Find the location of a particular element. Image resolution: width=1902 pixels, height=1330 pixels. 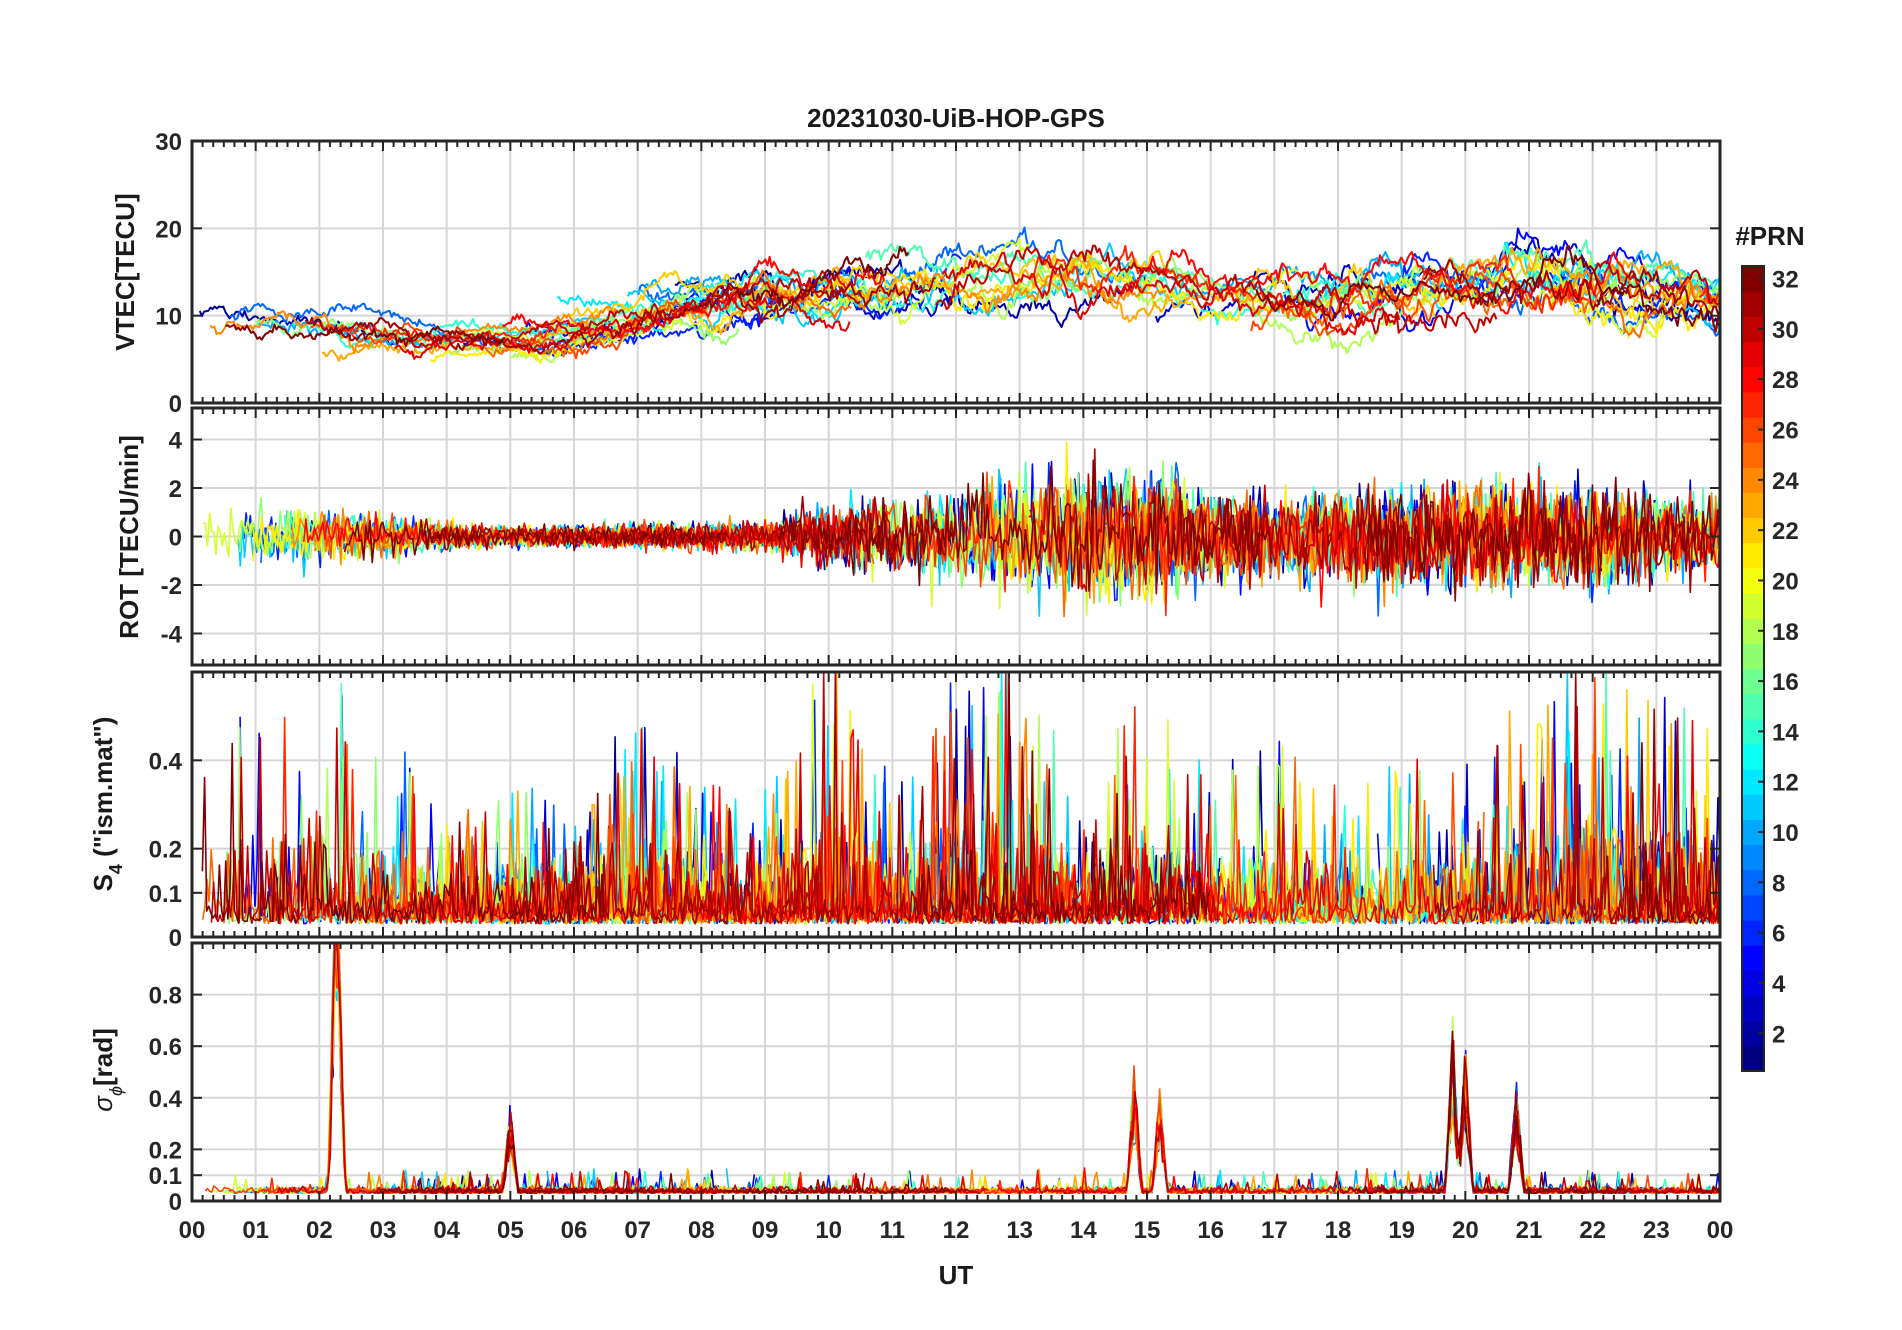

vtec-series is located at coordinates (959, 295).